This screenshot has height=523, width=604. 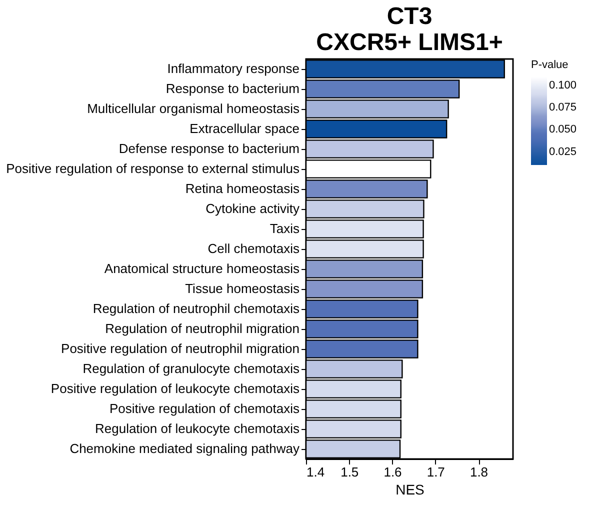 I want to click on y-tick-label: Positive regulation of neutrophil migration, so click(x=180, y=348).